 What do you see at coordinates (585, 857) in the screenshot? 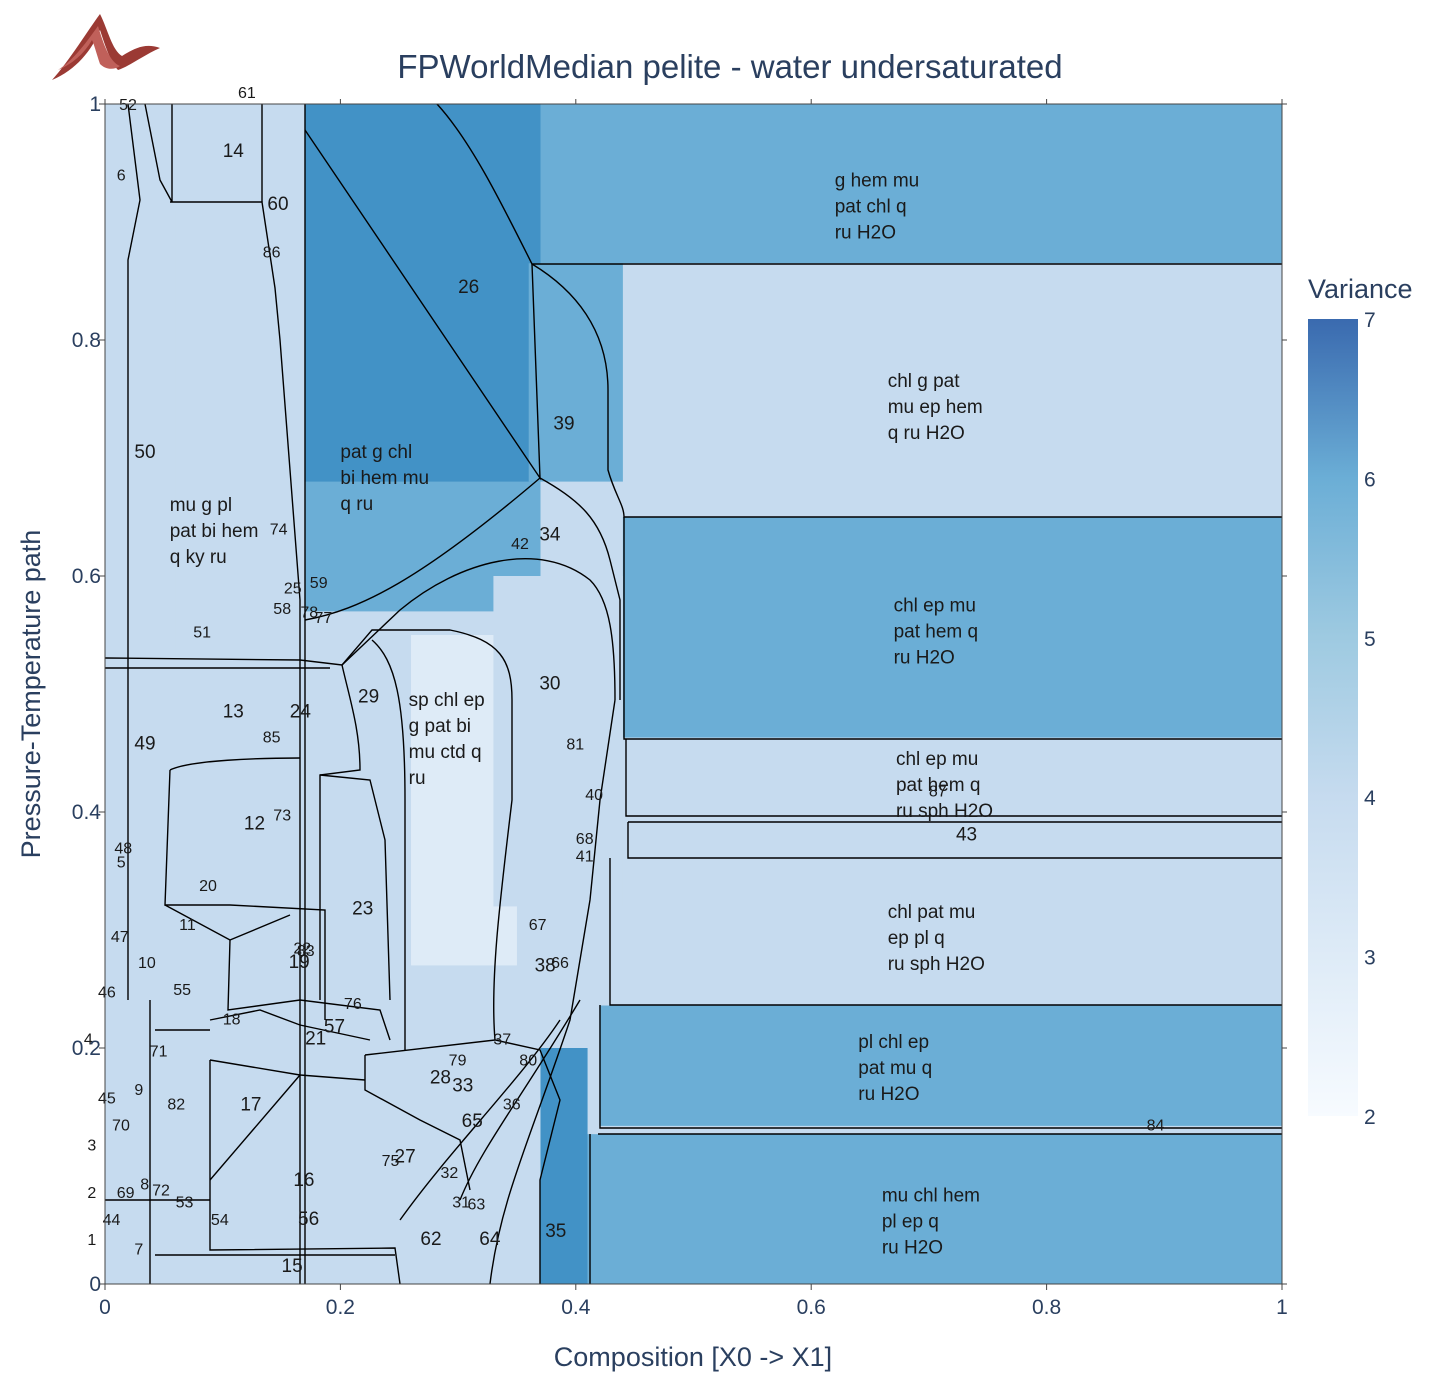
I see `region-number-label: 41` at bounding box center [585, 857].